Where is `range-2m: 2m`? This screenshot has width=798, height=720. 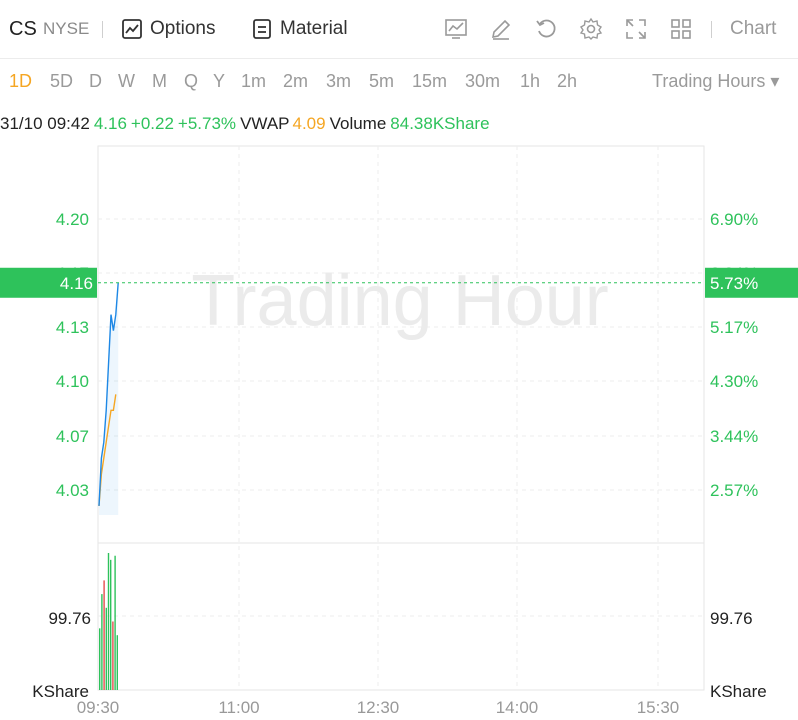 range-2m: 2m is located at coordinates (296, 81).